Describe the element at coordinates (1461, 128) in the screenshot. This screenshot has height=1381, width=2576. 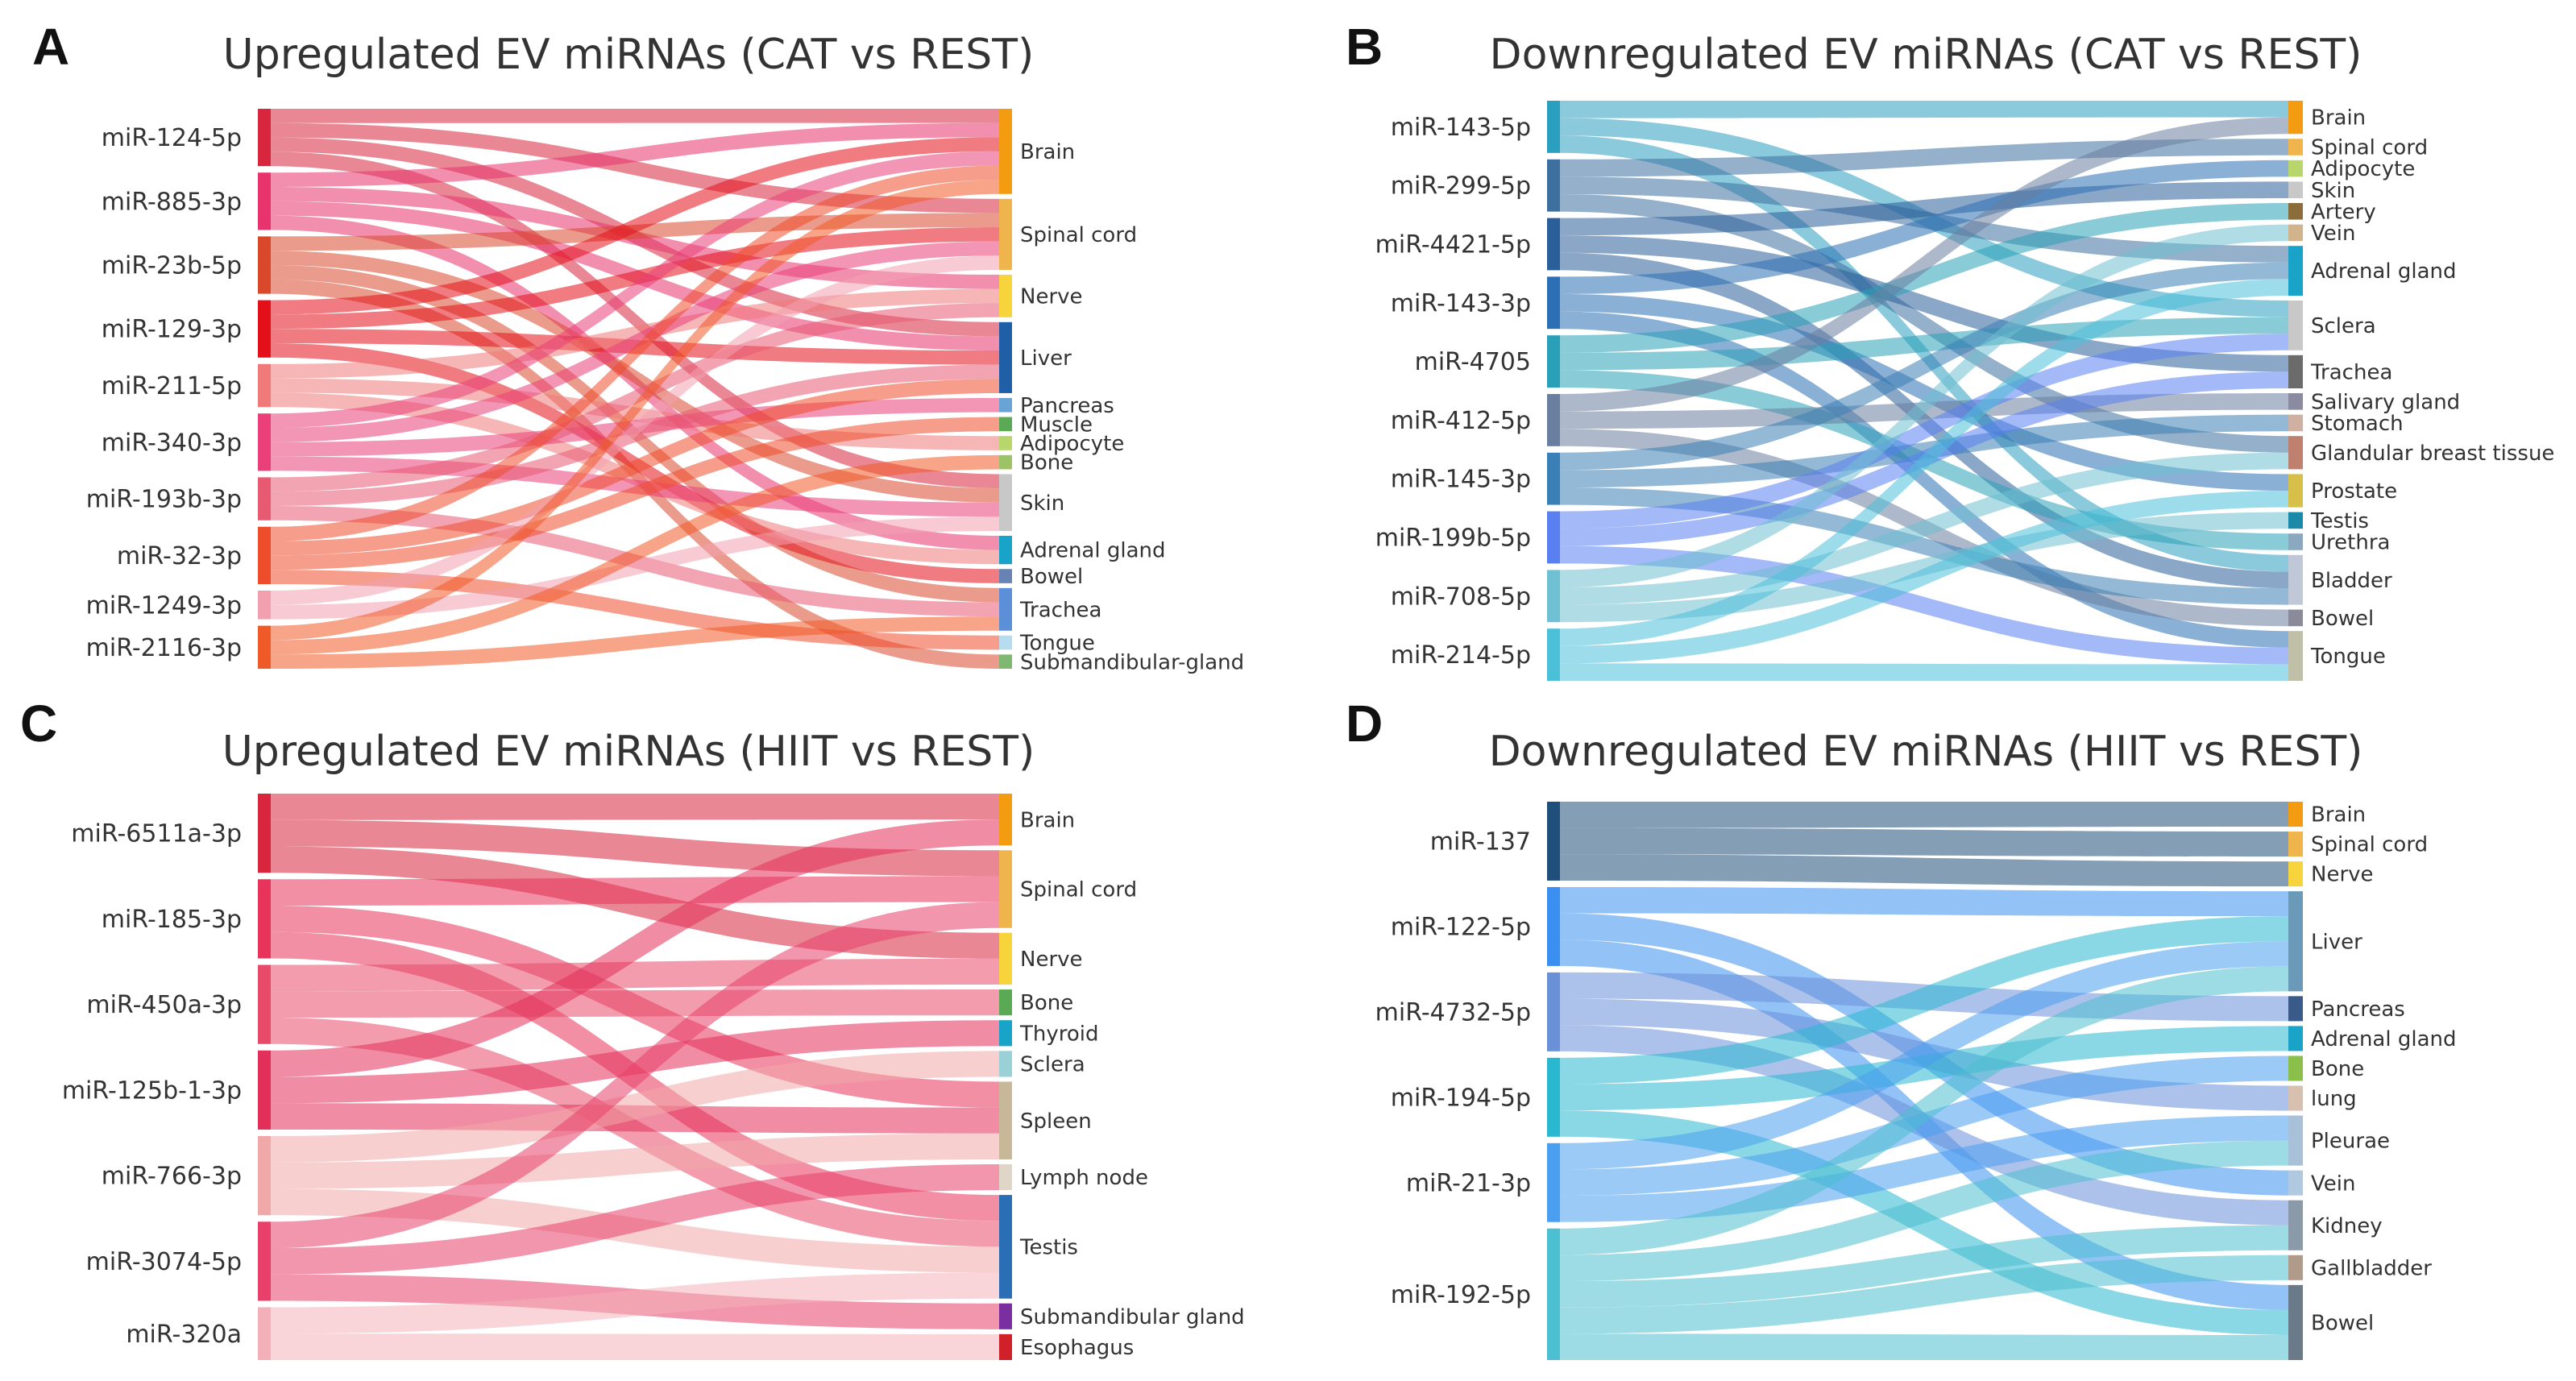
I see `source-label-mir-143-5p: miR-143-5p` at that location.